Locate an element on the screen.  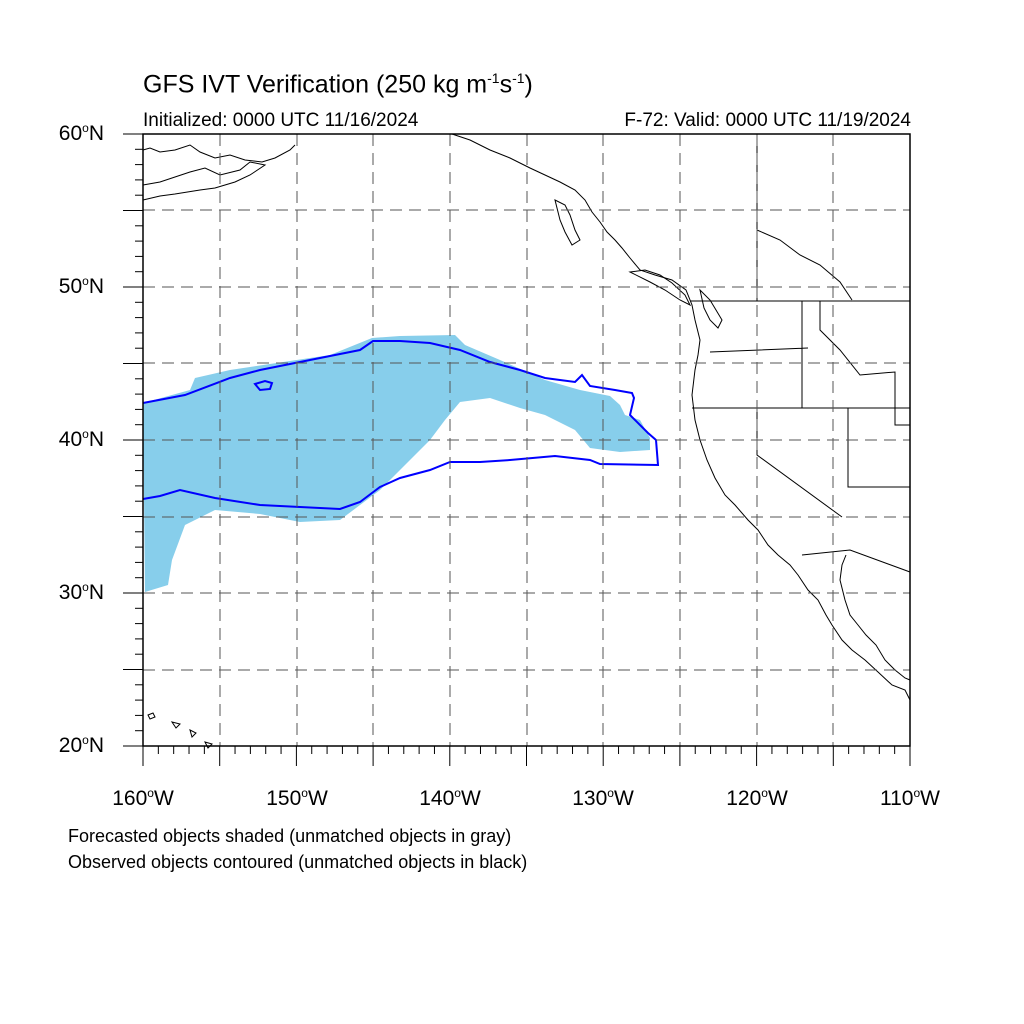
observed-object-contour is located at coordinates (401, 425).